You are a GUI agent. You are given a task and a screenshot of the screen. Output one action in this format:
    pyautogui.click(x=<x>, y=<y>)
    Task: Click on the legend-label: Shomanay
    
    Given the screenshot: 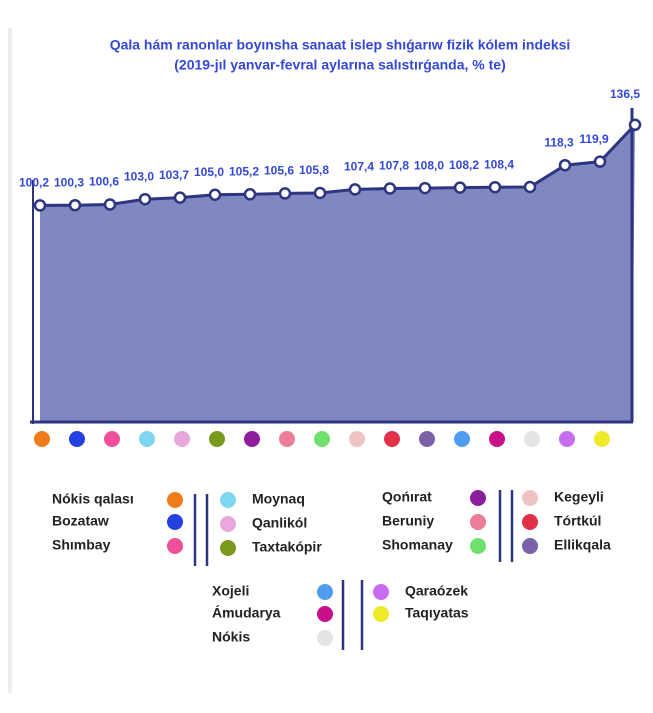 What is the action you would take?
    pyautogui.click(x=417, y=545)
    